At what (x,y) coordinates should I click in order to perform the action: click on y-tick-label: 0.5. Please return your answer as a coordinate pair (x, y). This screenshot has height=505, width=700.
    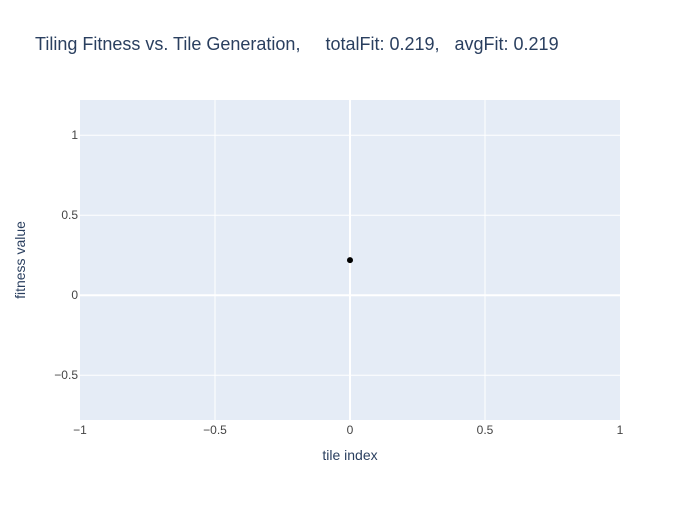
    Looking at the image, I should click on (69, 215).